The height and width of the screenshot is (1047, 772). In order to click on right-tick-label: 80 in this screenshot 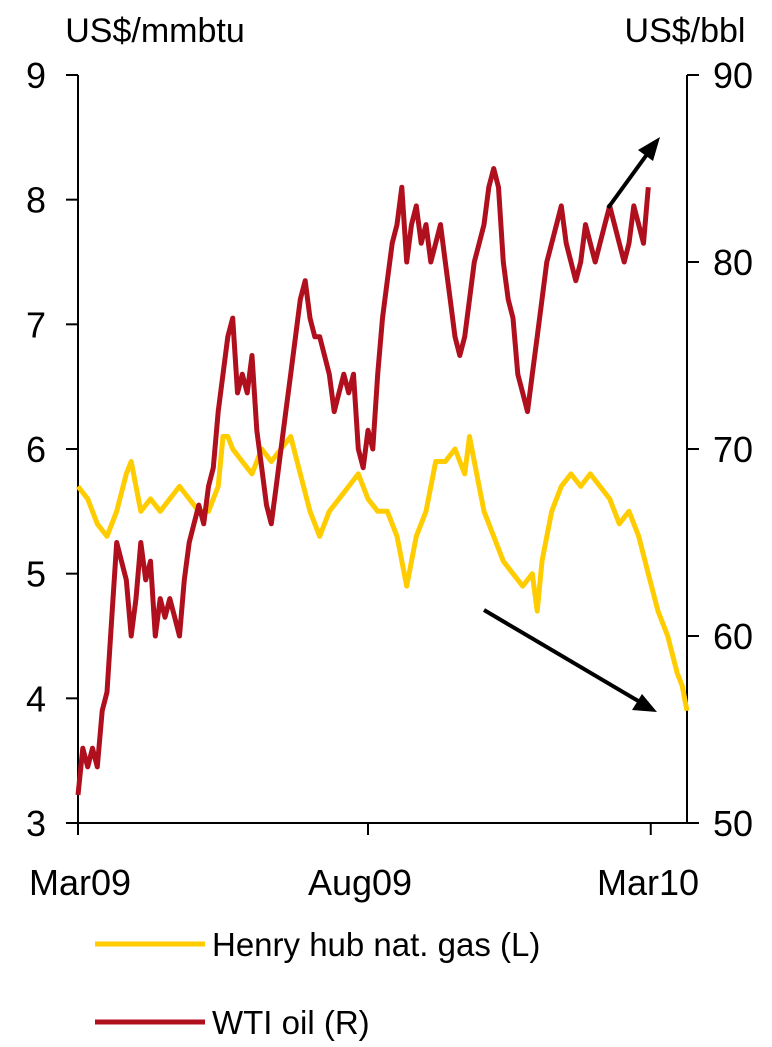, I will do `click(733, 262)`.